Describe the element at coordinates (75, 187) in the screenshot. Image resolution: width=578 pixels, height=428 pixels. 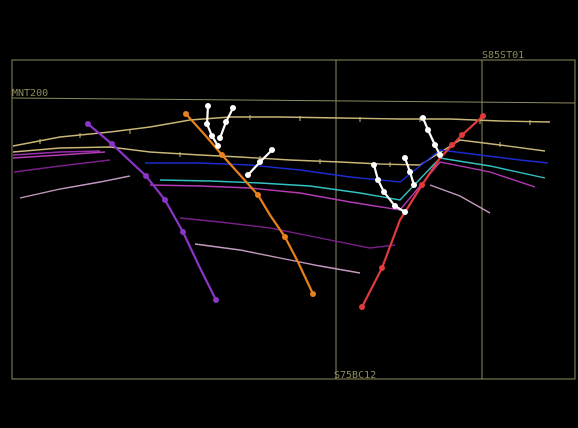
I see `horizon-pink-left` at that location.